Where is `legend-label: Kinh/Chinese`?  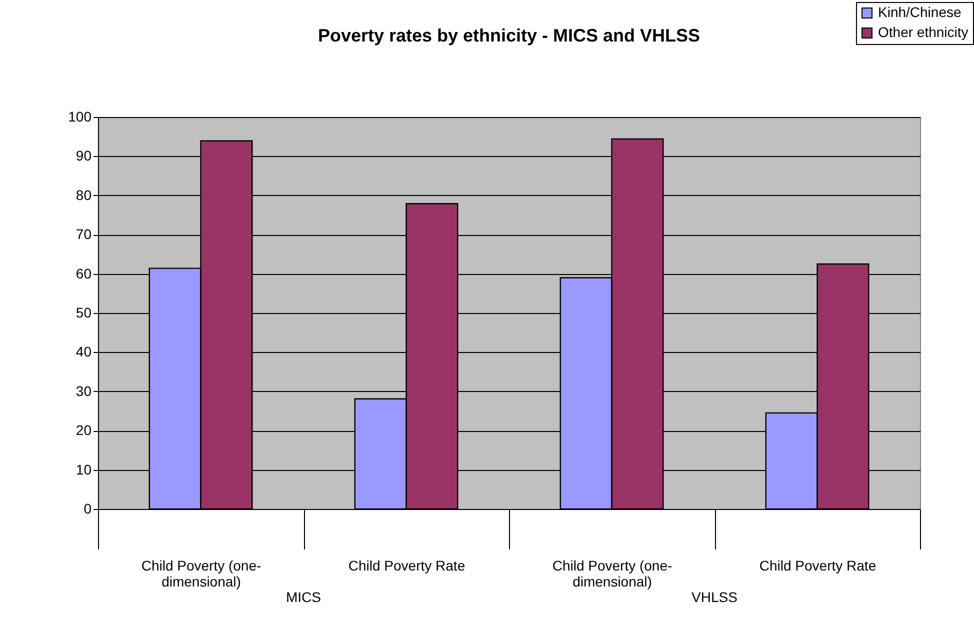 legend-label: Kinh/Chinese is located at coordinates (920, 12).